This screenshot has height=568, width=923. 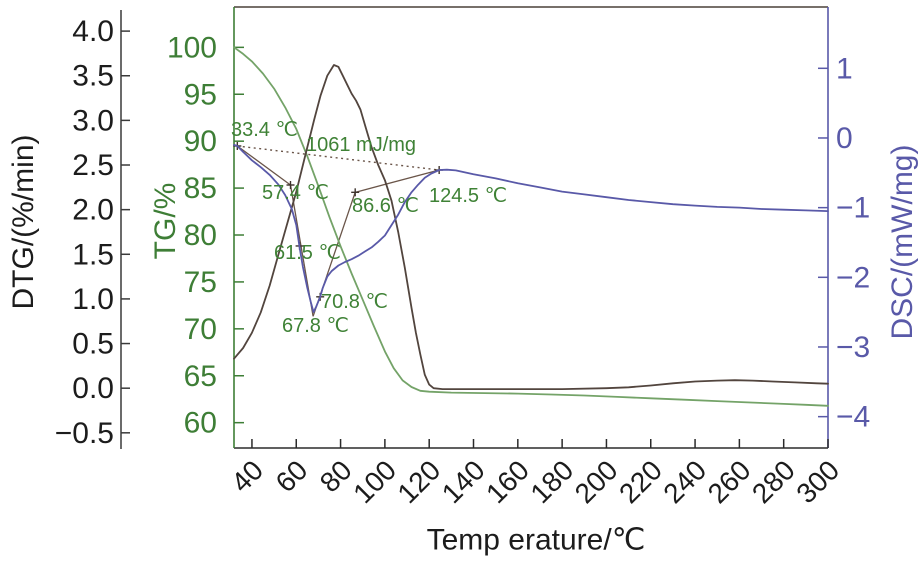 I want to click on dsc-tick-label: −4, so click(x=853, y=417).